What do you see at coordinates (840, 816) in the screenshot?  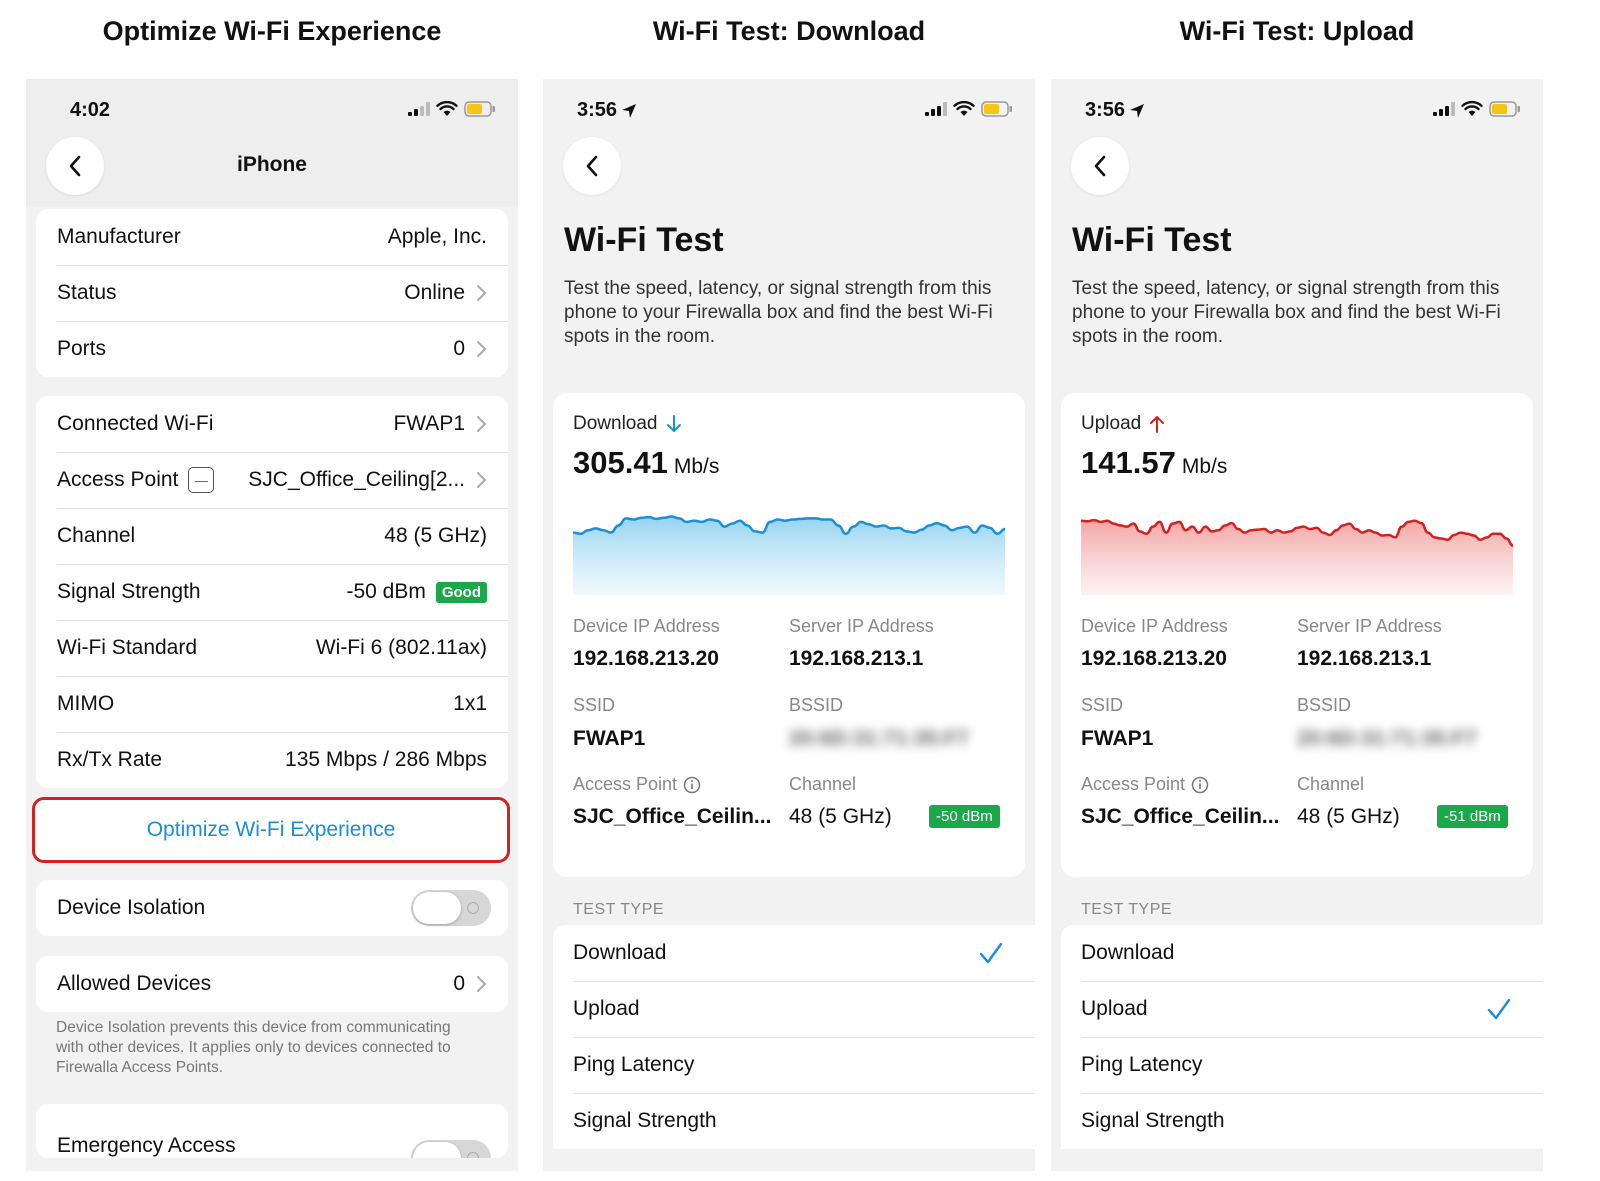 I see `channel-value: 48 (5 GHz)` at bounding box center [840, 816].